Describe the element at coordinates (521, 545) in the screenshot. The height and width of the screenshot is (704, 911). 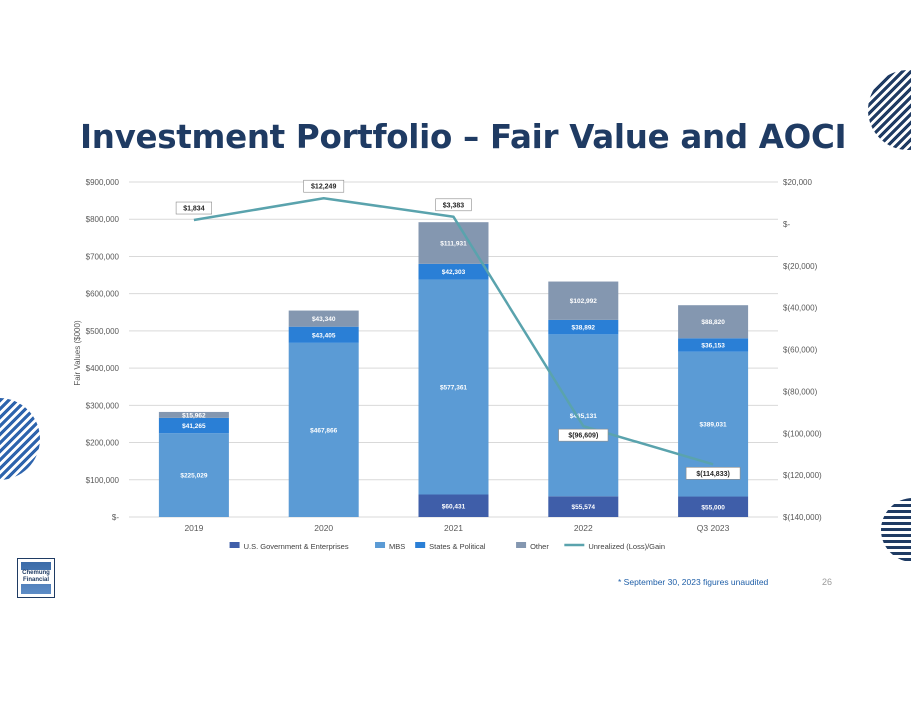
I see `legend-swatch-other` at that location.